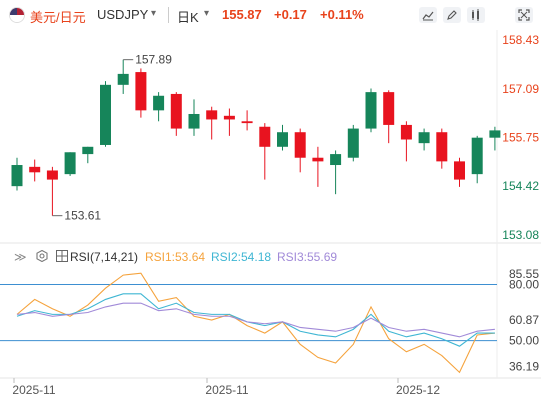 The image size is (541, 402). Describe the element at coordinates (241, 257) in the screenshot. I see `rsi2-value: RSI2:54.18` at that location.